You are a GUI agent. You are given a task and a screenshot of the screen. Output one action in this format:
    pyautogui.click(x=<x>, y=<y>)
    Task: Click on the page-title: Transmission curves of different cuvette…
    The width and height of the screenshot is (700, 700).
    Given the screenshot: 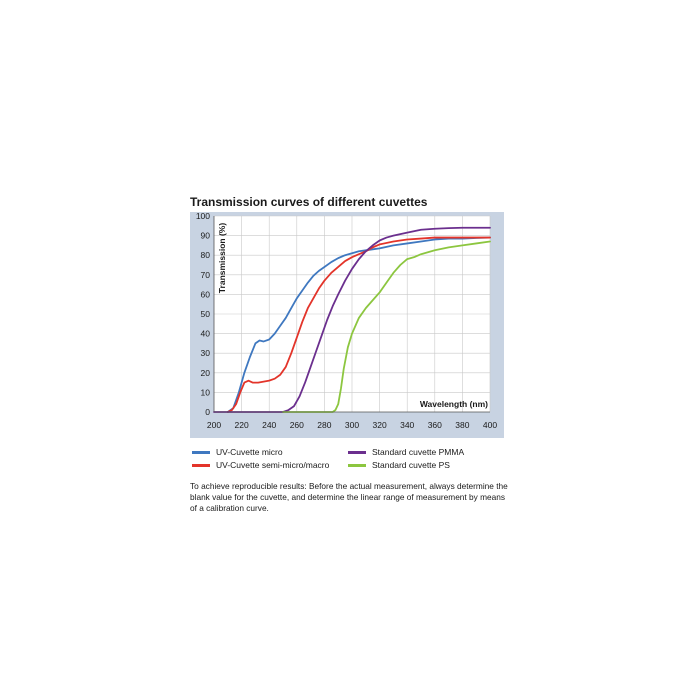 What is the action you would take?
    pyautogui.click(x=309, y=202)
    